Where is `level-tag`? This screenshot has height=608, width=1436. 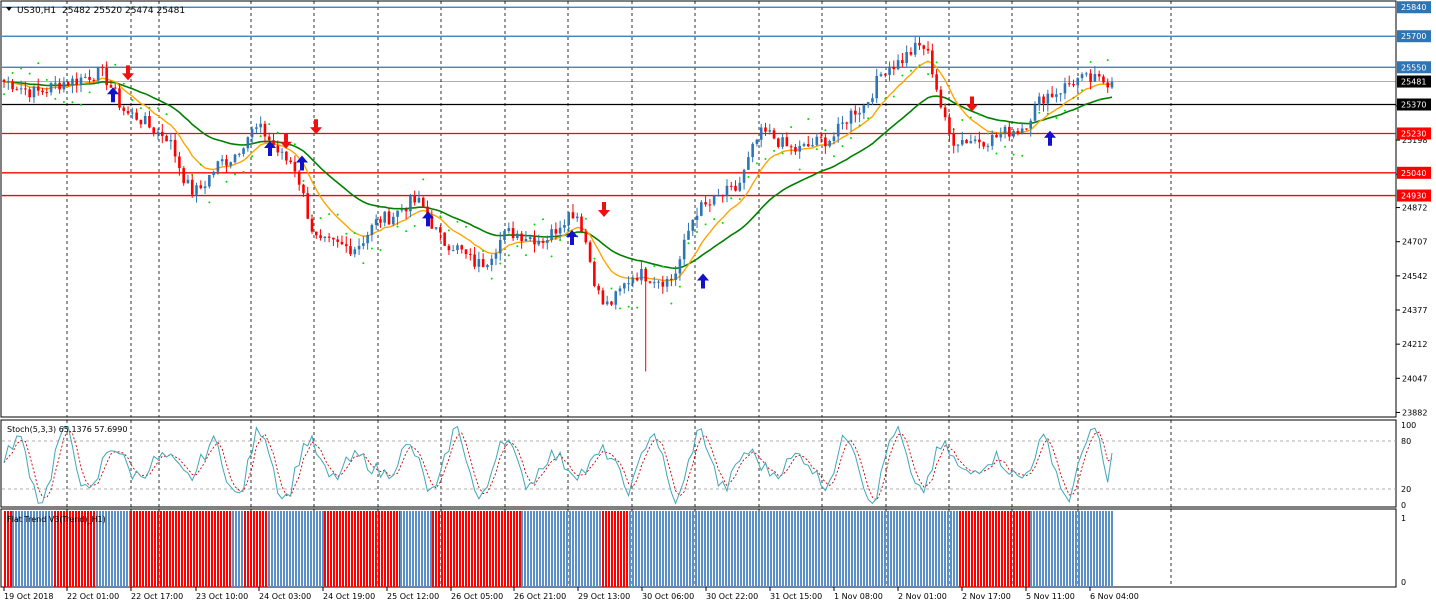 level-tag is located at coordinates (1414, 81).